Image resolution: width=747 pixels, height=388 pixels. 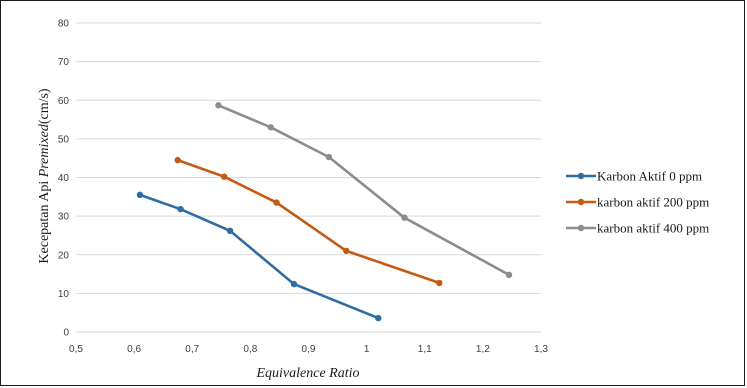 What do you see at coordinates (64, 294) in the screenshot?
I see `y-tick-label: 10` at bounding box center [64, 294].